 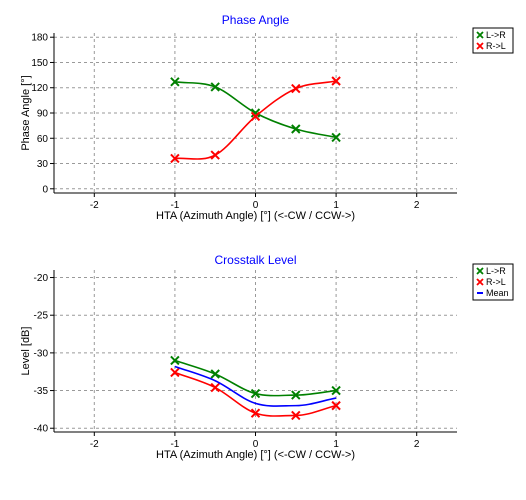 I want to click on y-tick-label: 120, so click(x=39, y=88).